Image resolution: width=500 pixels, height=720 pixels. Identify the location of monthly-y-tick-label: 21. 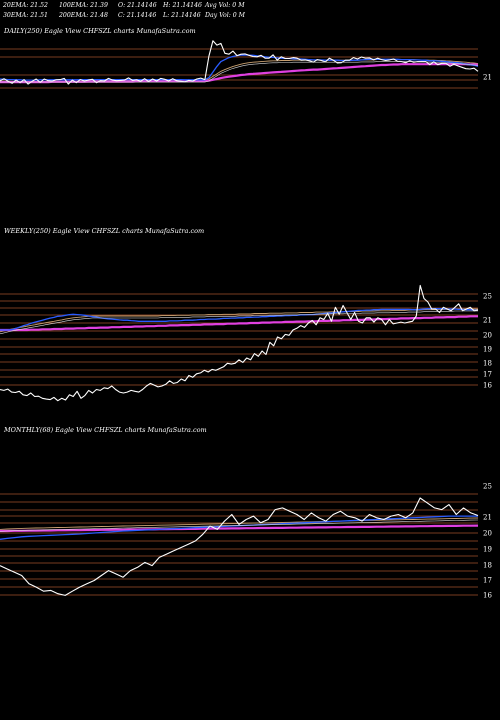
(487, 518).